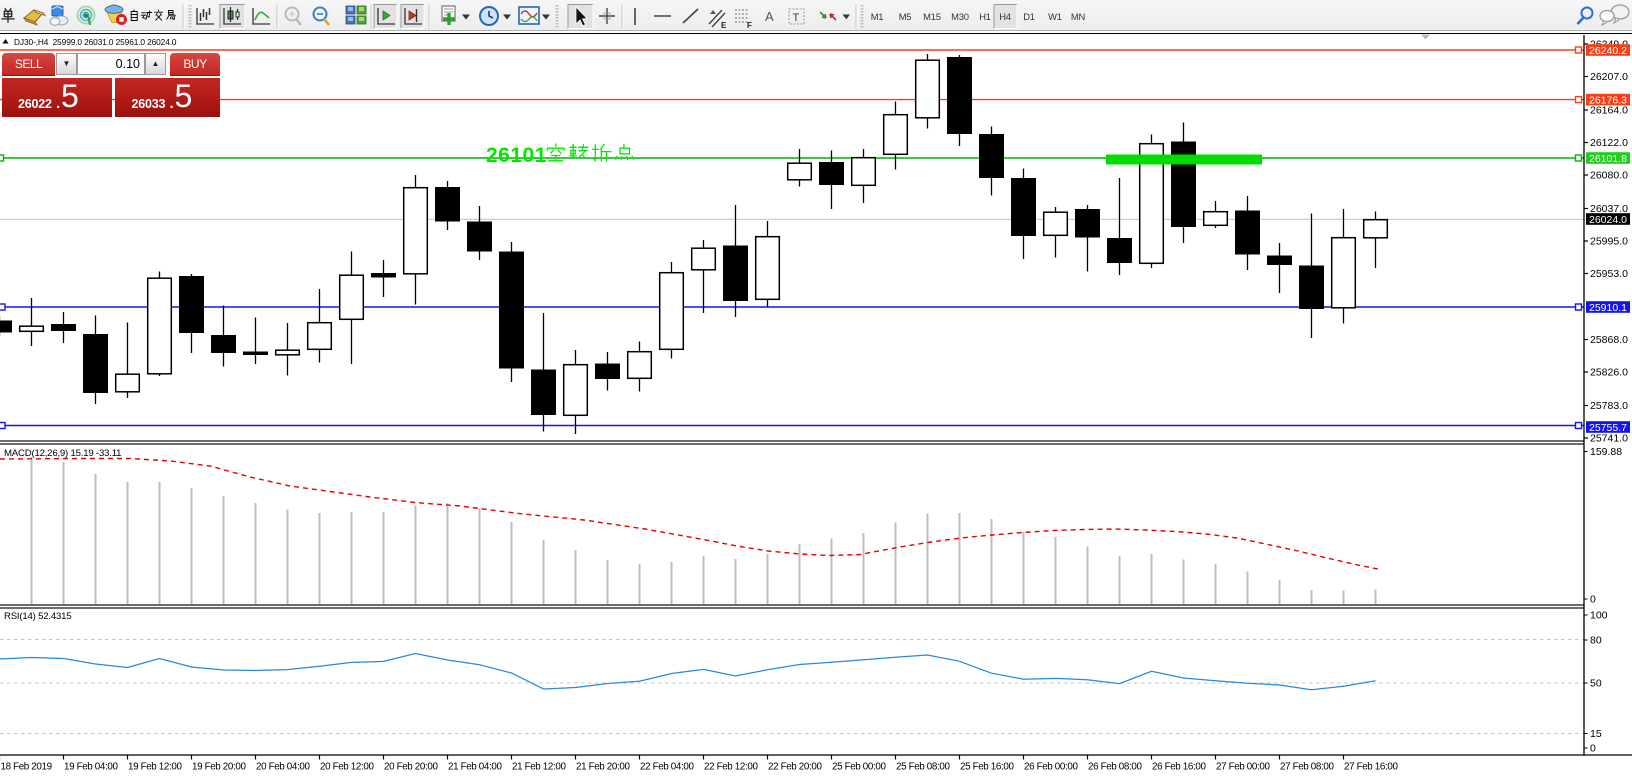 The width and height of the screenshot is (1632, 776). Describe the element at coordinates (769, 16) in the screenshot. I see `svg-text: A` at that location.